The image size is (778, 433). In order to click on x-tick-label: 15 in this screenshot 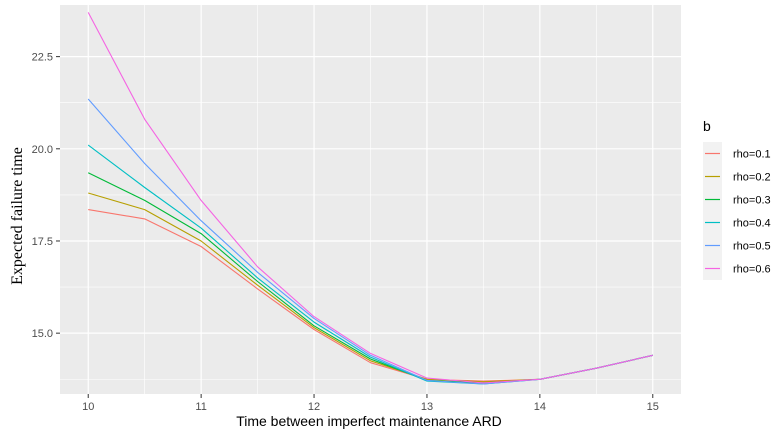, I will do `click(653, 407)`.